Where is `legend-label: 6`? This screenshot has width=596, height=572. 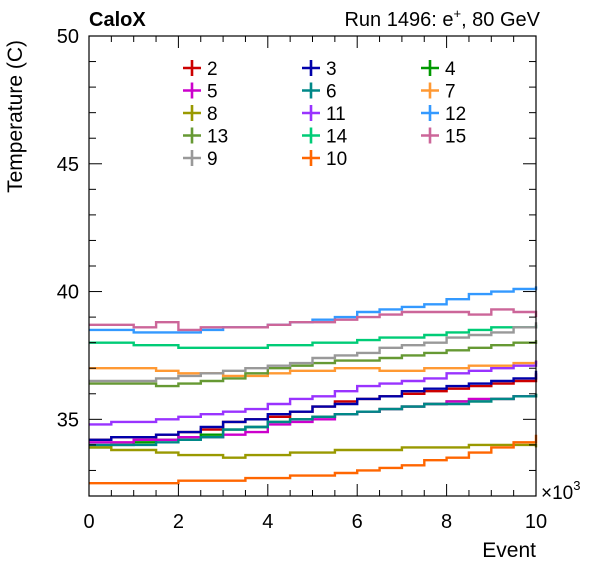
legend-label: 6 is located at coordinates (331, 92).